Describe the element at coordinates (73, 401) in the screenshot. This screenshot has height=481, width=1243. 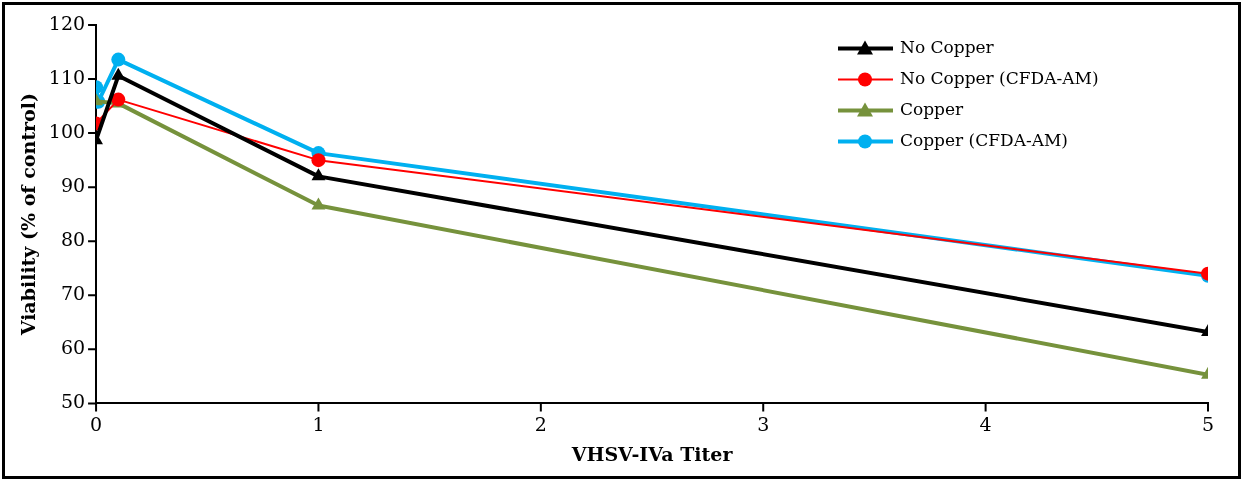
I see `y-tick-label: 50` at that location.